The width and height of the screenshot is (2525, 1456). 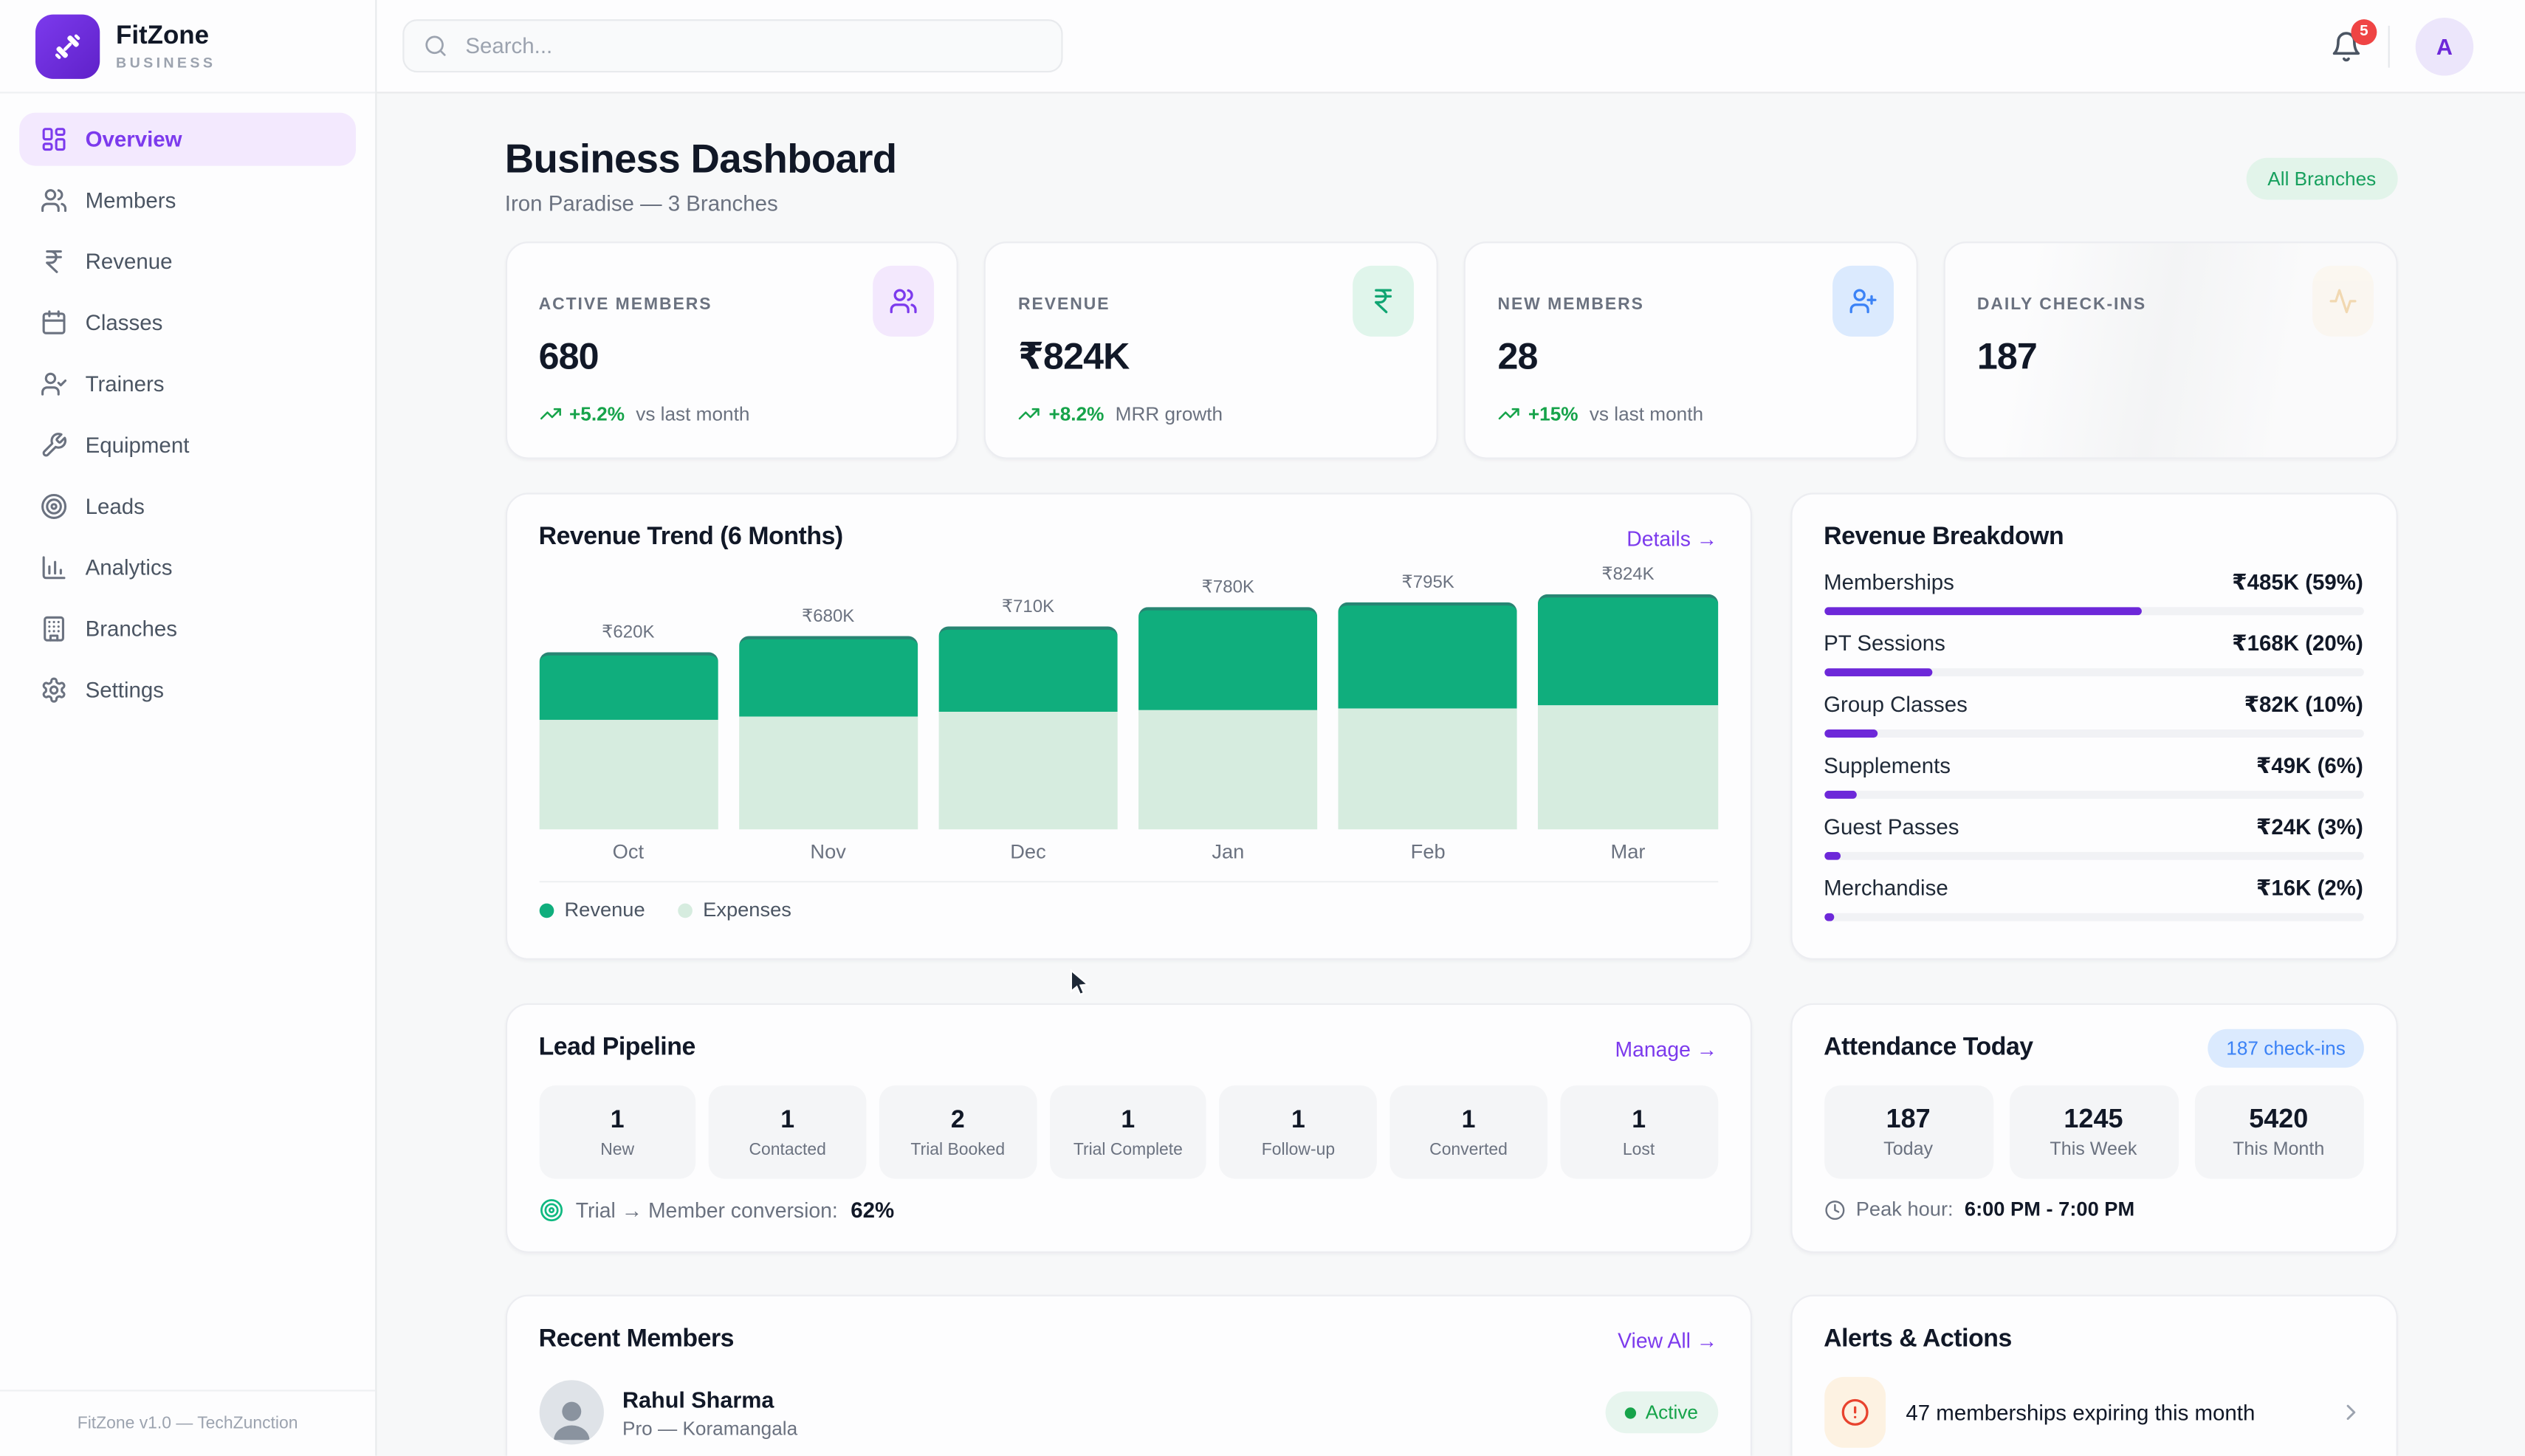 I want to click on lead-pipeline-title: Lead Pipeline, so click(x=617, y=1048).